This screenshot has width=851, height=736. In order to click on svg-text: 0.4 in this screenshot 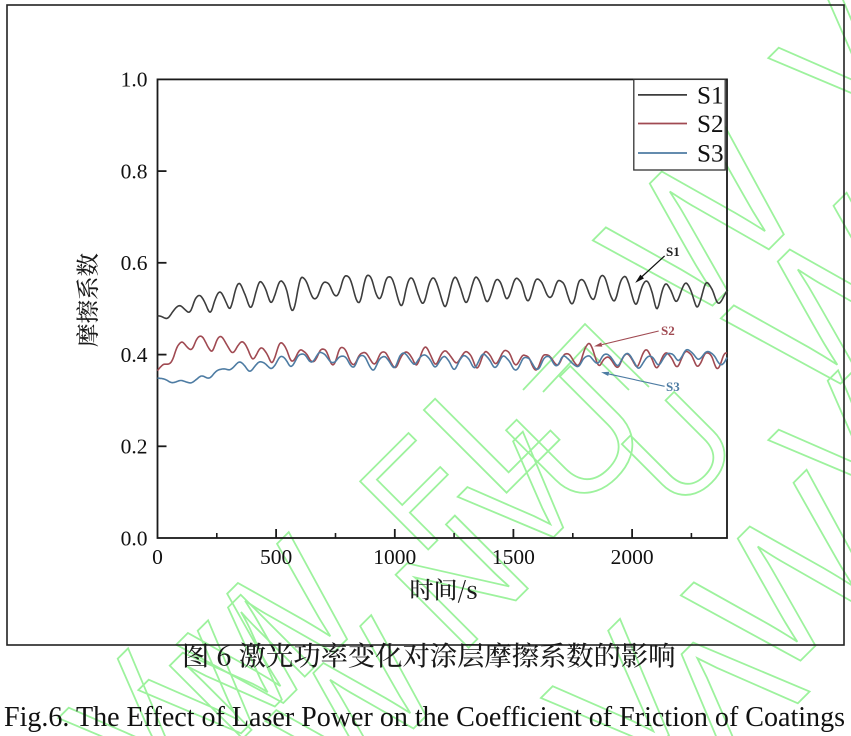, I will do `click(134, 355)`.